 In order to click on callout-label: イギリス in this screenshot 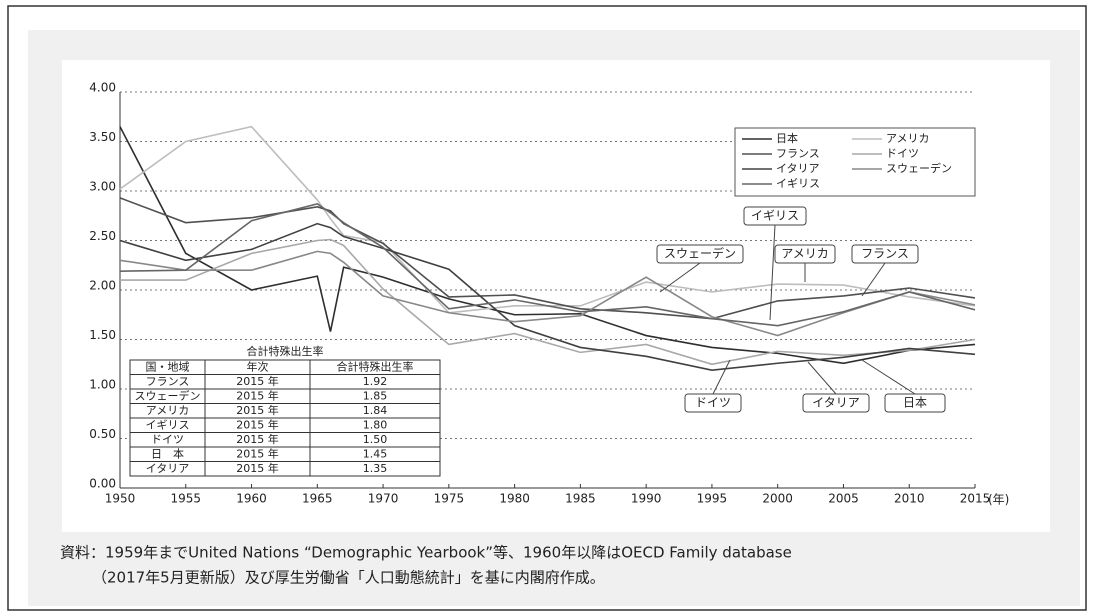, I will do `click(775, 216)`.